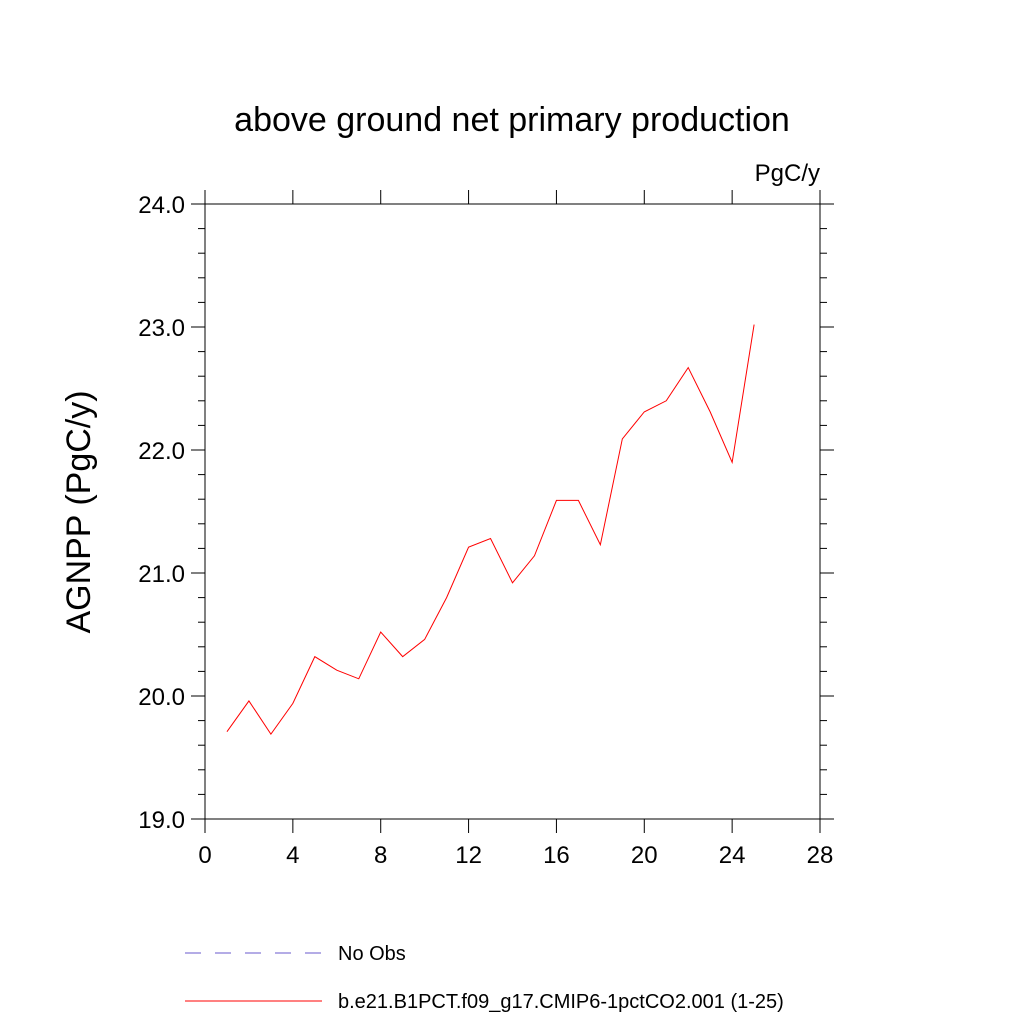 The height and width of the screenshot is (1024, 1024). What do you see at coordinates (512, 120) in the screenshot?
I see `chart-title: above ground net primary production` at bounding box center [512, 120].